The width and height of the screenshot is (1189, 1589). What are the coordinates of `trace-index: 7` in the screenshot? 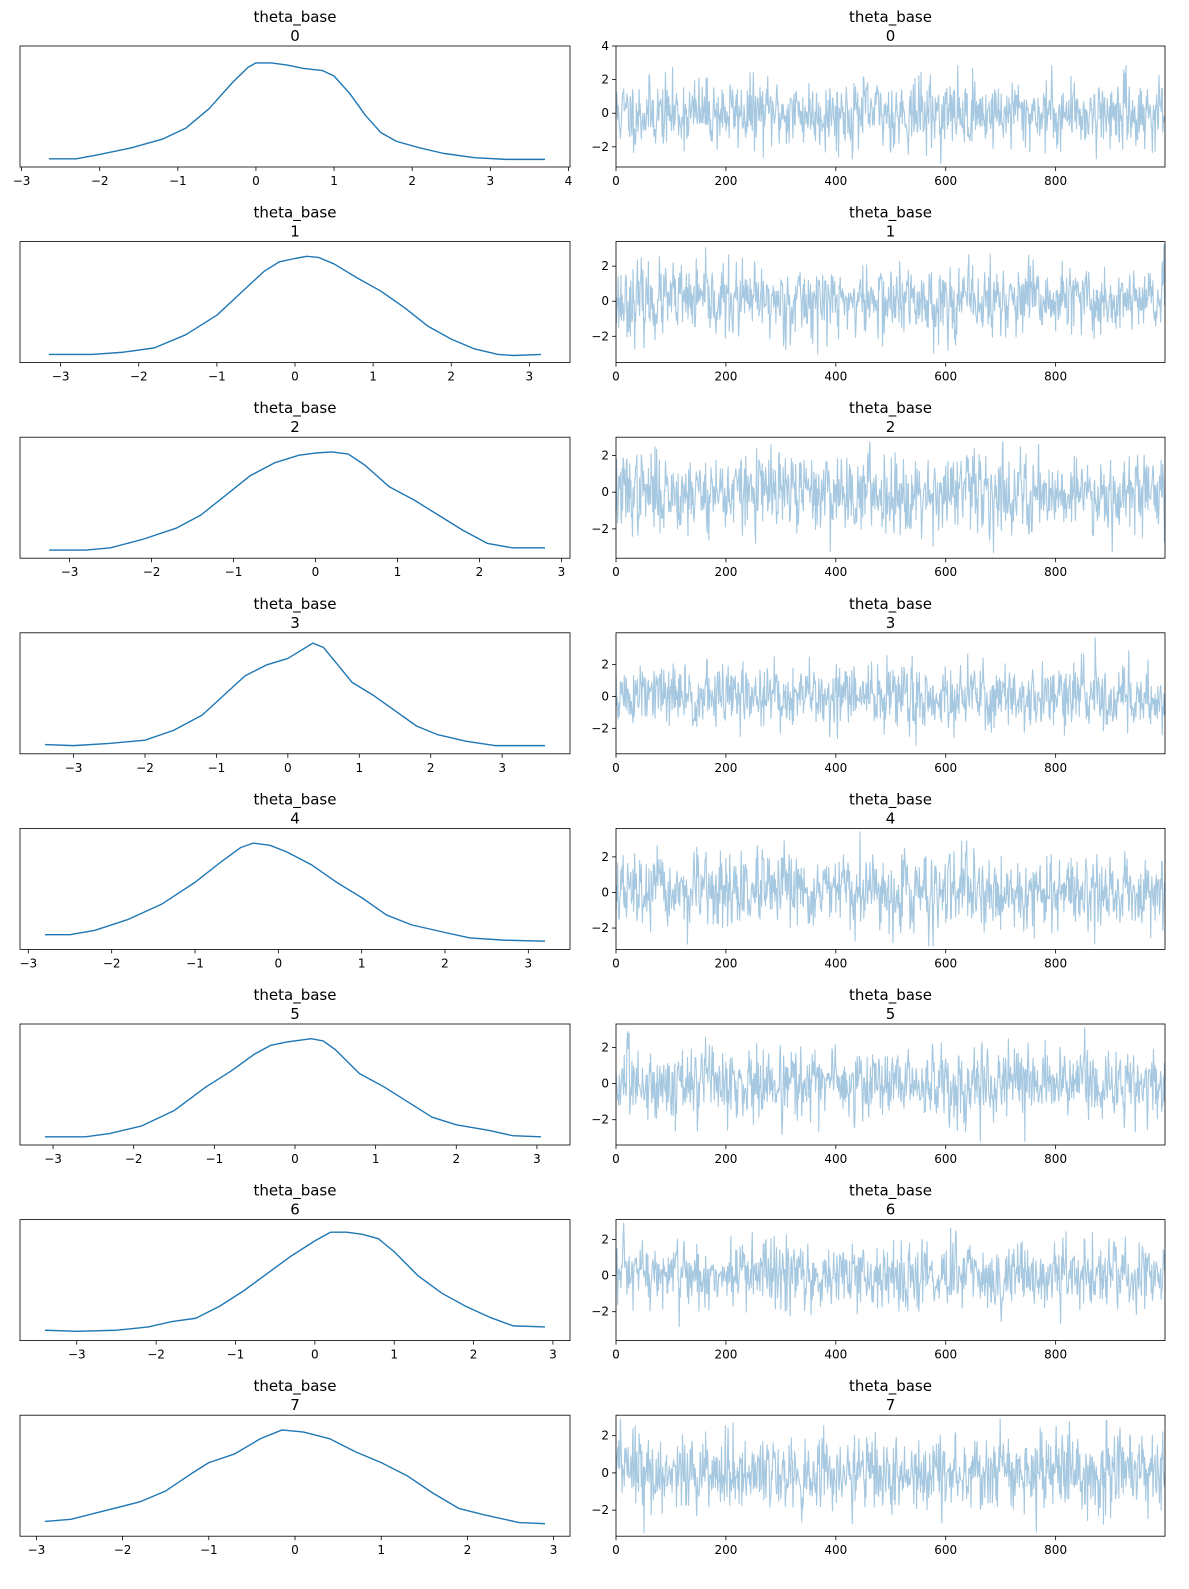 It's located at (891, 1405).